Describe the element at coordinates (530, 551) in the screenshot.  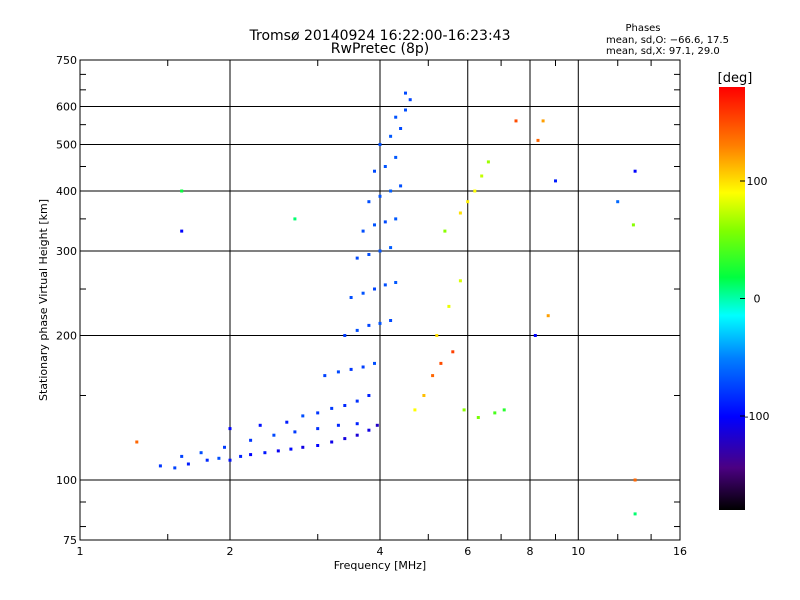
I see `x-tick-label: 8` at that location.